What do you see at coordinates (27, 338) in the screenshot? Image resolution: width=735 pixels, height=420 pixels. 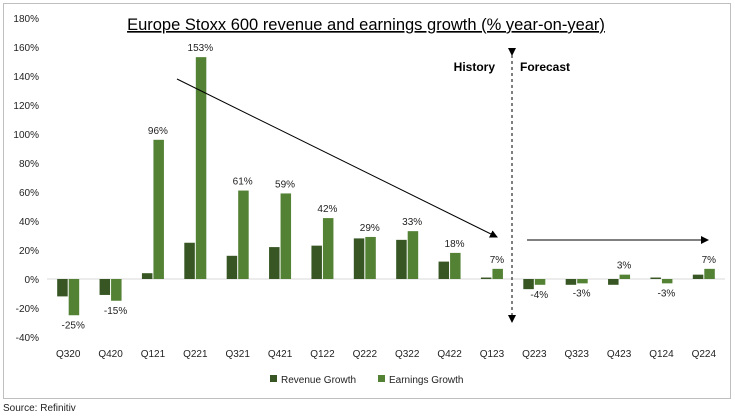 I see `y-tick-label: -40%` at bounding box center [27, 338].